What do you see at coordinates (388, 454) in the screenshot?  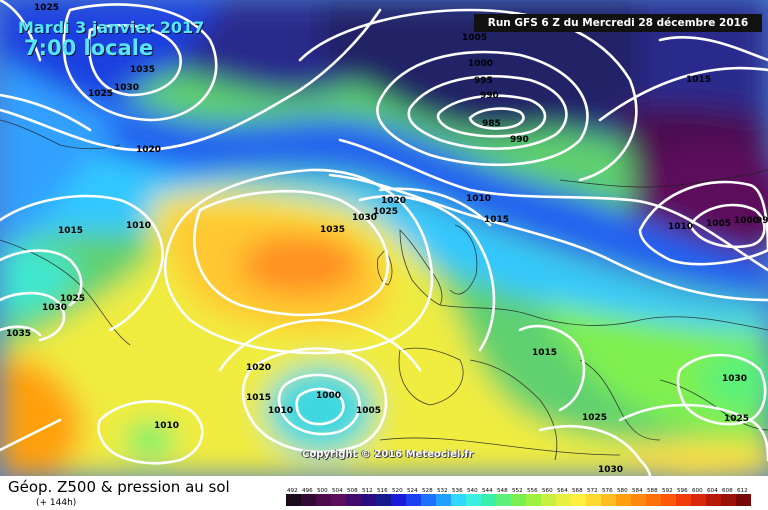 I see `copyright: Copyright © 2016 Meteociel.fr` at bounding box center [388, 454].